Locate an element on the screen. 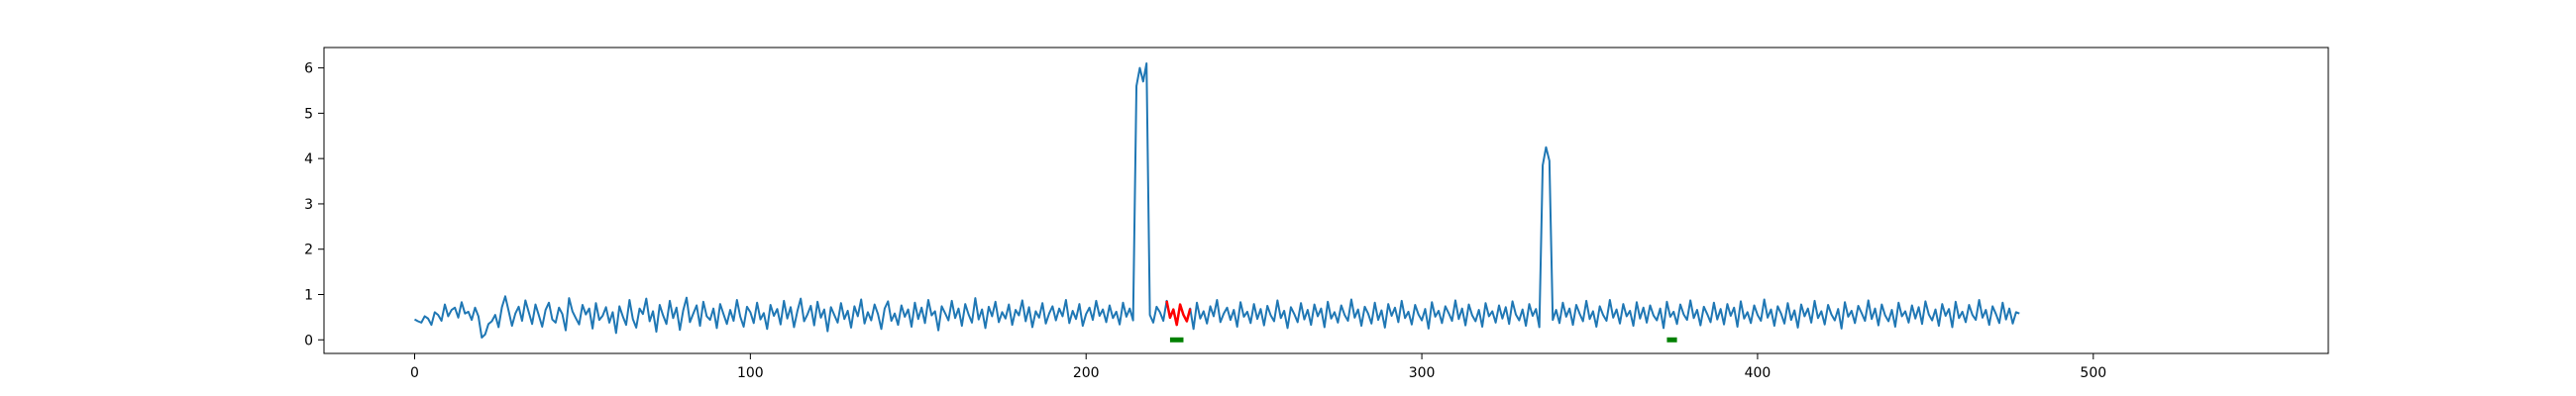 The width and height of the screenshot is (2576, 396). x-tick-label: 0 is located at coordinates (415, 373).